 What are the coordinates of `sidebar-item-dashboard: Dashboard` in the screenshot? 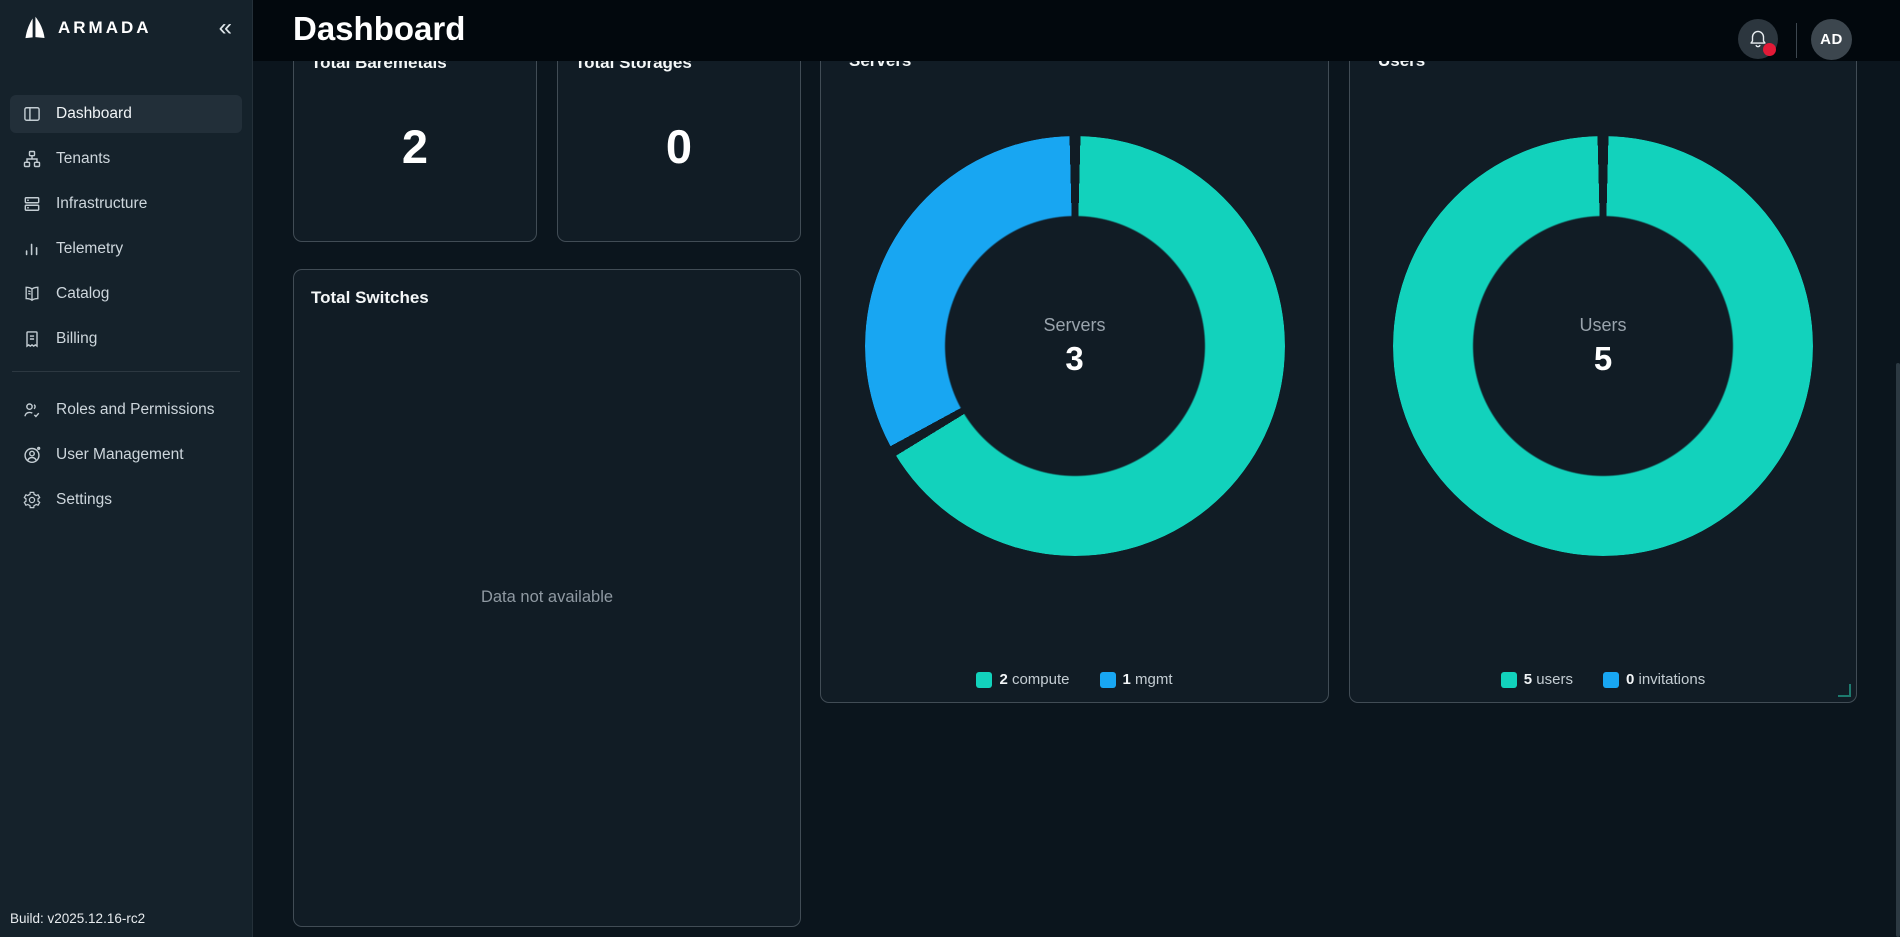 It's located at (126, 114).